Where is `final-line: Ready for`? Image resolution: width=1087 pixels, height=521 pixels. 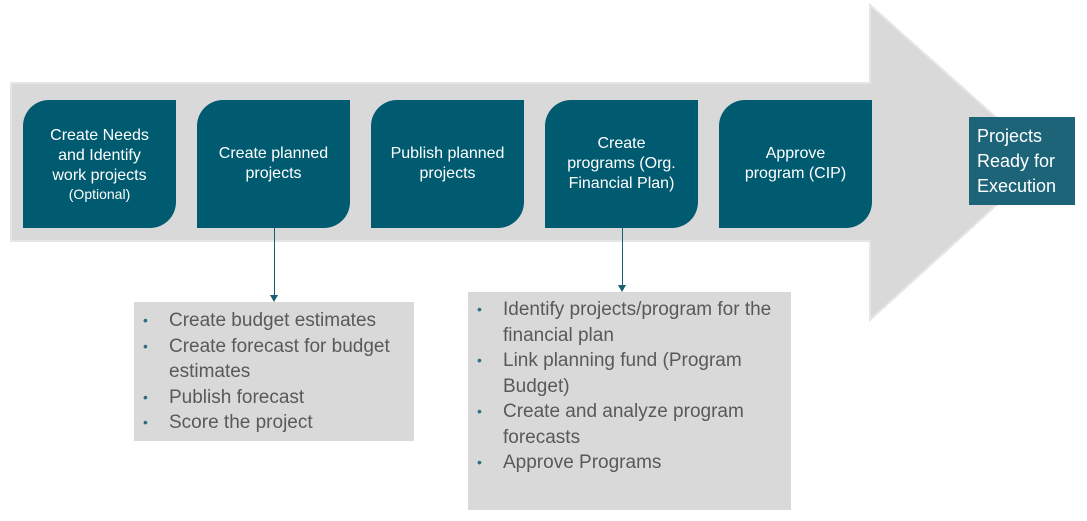 final-line: Ready for is located at coordinates (1016, 160).